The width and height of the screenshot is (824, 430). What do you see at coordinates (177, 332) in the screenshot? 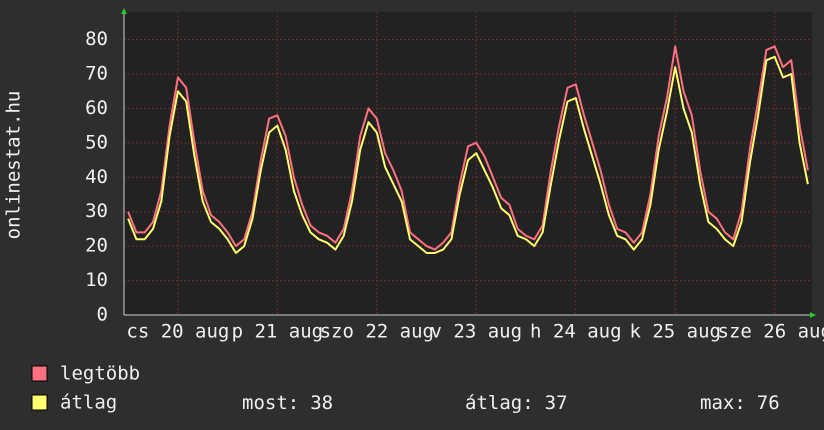
I see `x-tick-label: cs 20 aug` at bounding box center [177, 332].